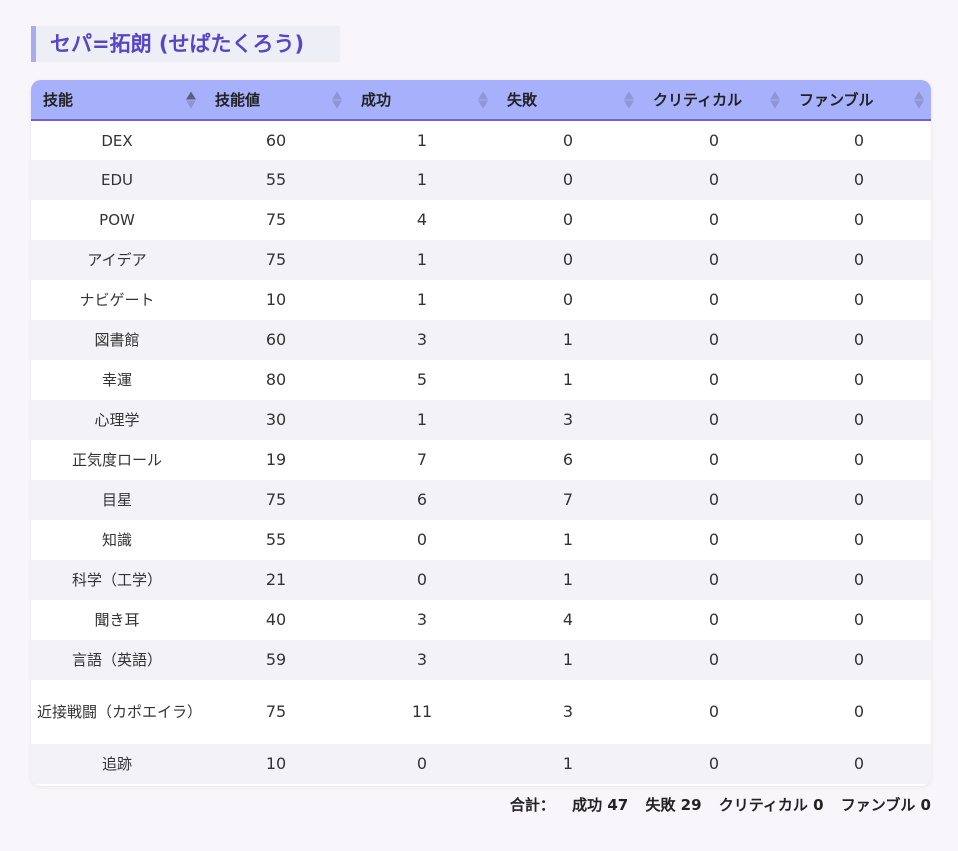 This screenshot has width=958, height=851. I want to click on column-header-value: 技能値, so click(276, 100).